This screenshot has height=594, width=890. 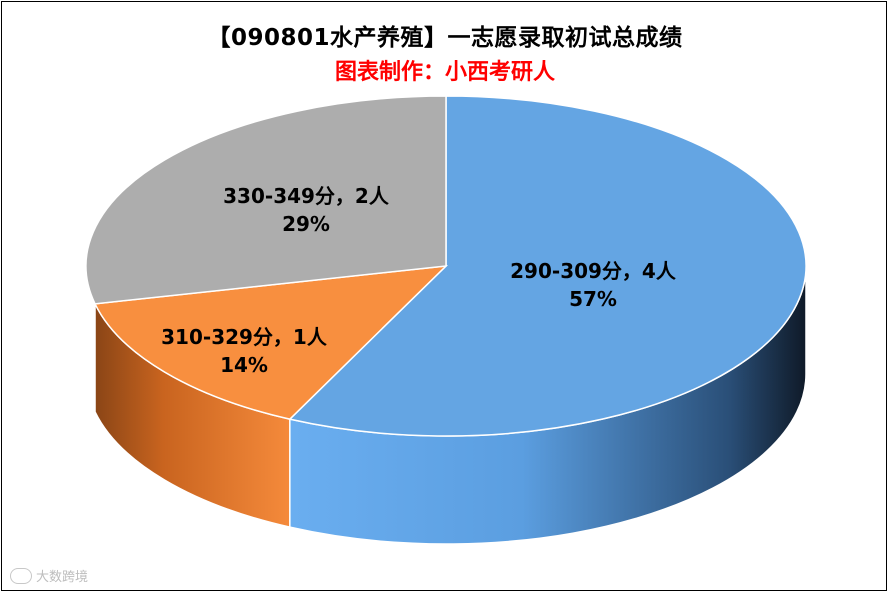 What do you see at coordinates (593, 299) in the screenshot?
I see `slice-percent: 57%` at bounding box center [593, 299].